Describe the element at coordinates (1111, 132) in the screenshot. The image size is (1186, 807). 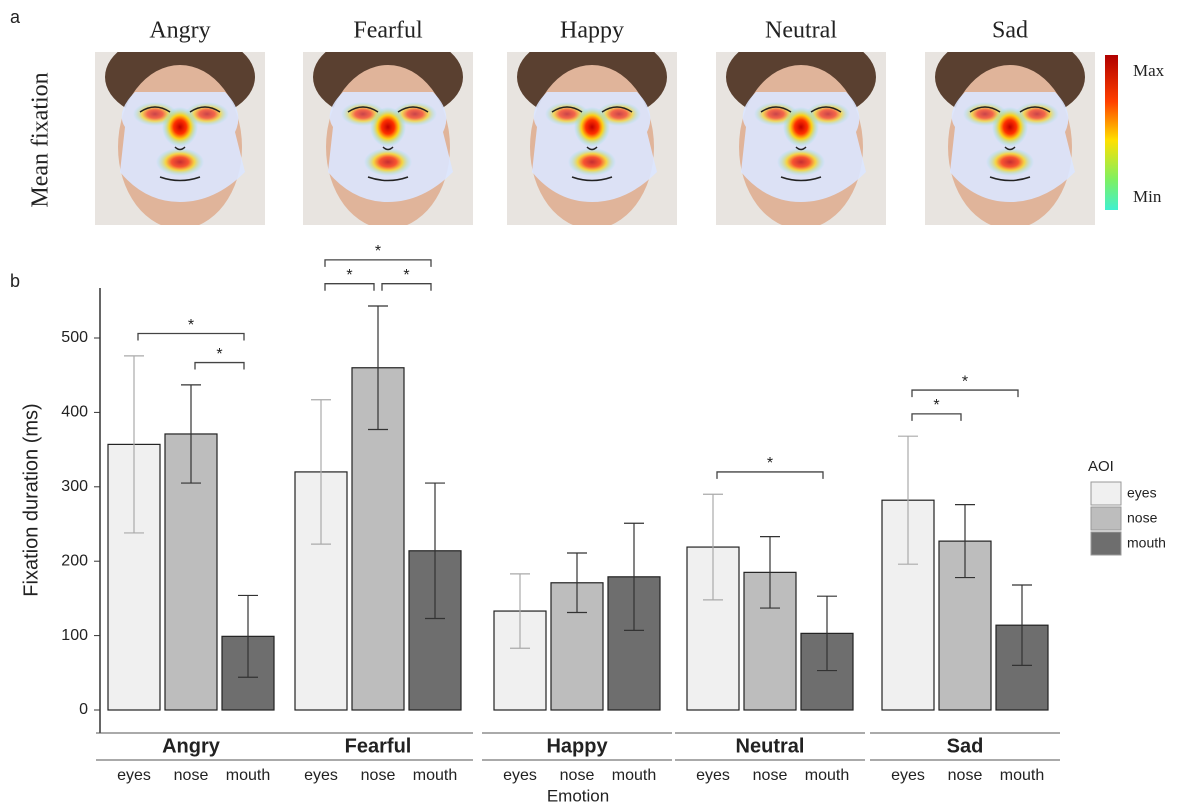
I see `colorbar` at that location.